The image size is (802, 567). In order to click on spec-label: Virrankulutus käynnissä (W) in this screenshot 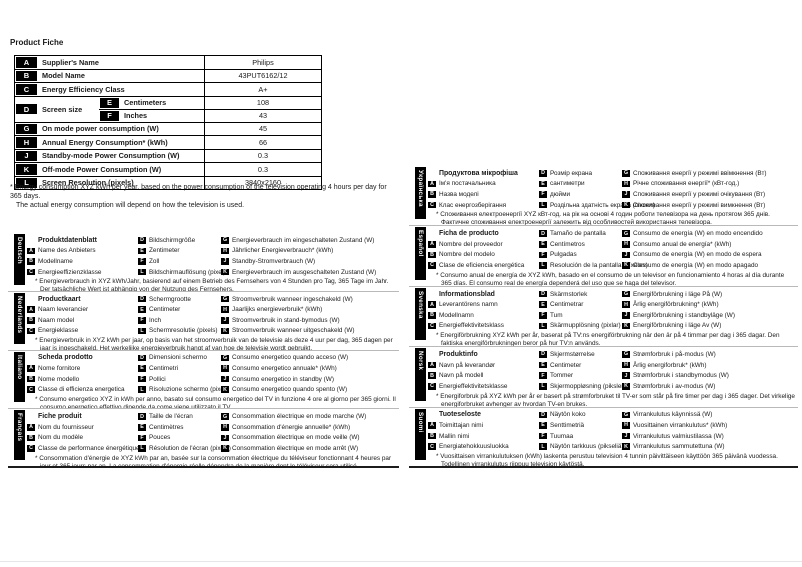, I will do `click(673, 415)`.